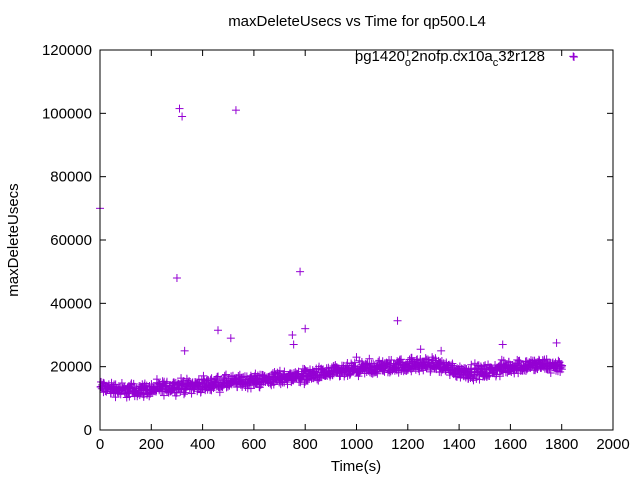  What do you see at coordinates (458, 444) in the screenshot?
I see `x-tick-label: 1400` at bounding box center [458, 444].